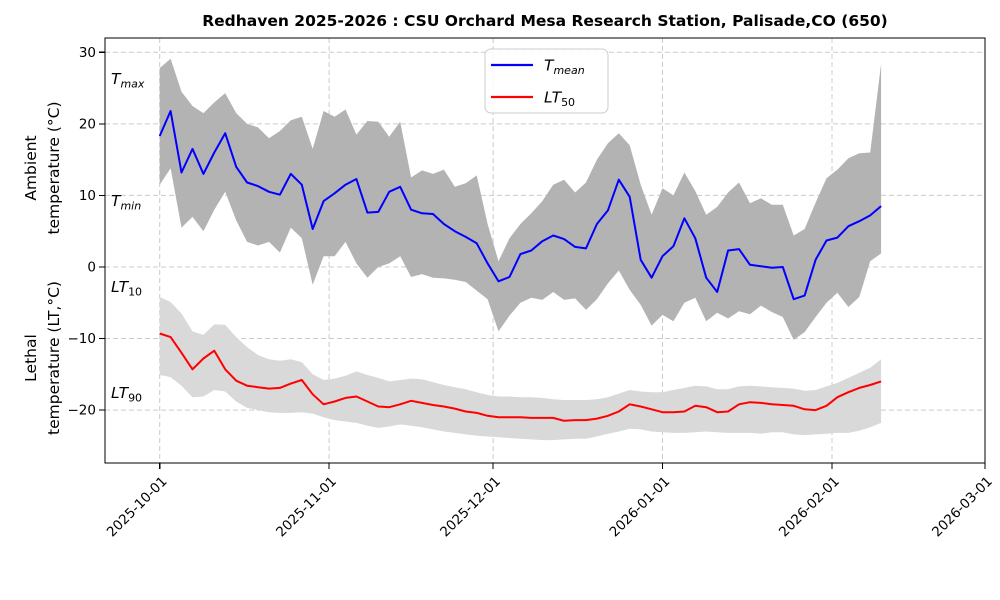  I want to click on legend: Tmean LT50, so click(546, 81).